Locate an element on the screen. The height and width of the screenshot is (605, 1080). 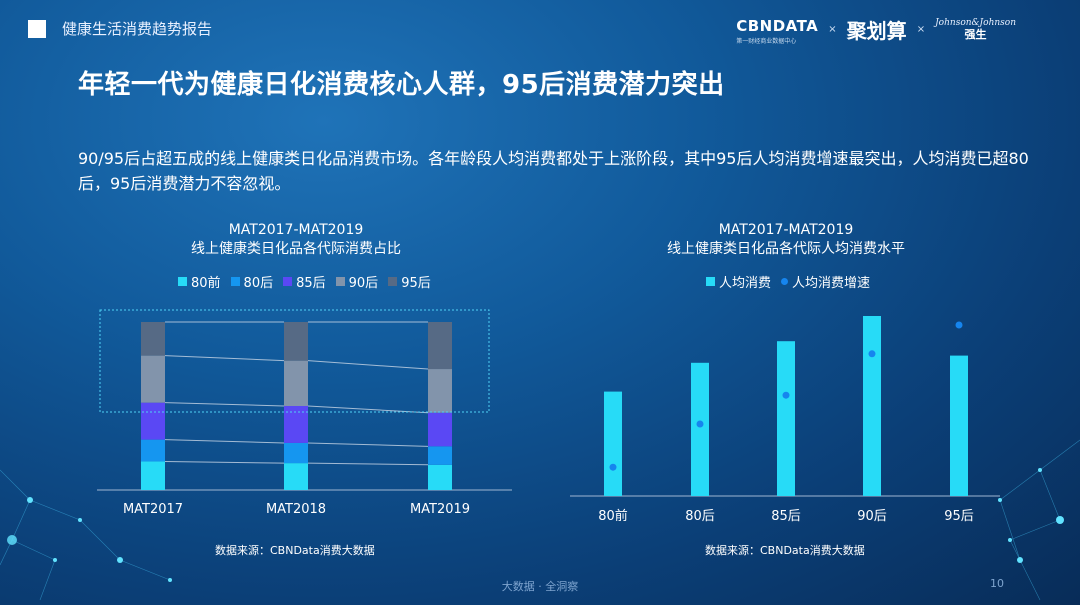
page-number: 10 is located at coordinates (997, 583).